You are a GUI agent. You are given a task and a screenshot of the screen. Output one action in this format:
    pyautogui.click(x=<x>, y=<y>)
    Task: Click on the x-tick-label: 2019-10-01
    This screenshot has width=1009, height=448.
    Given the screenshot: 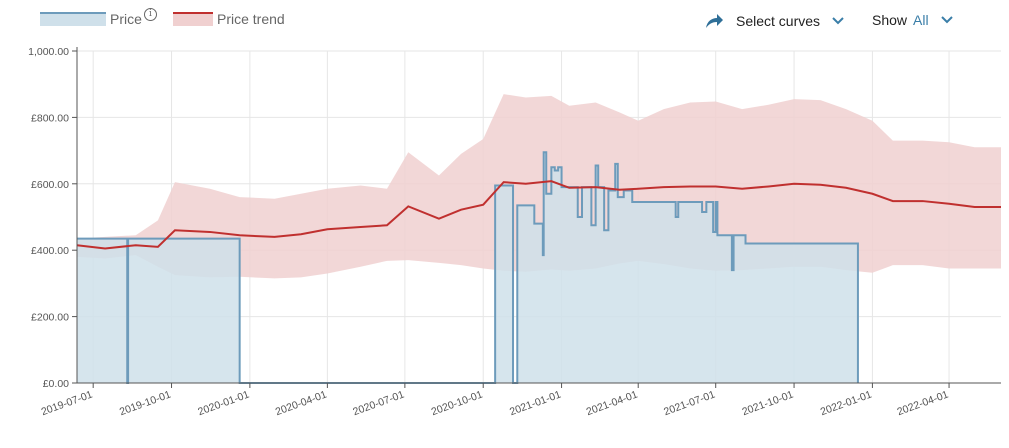 What is the action you would take?
    pyautogui.click(x=145, y=403)
    